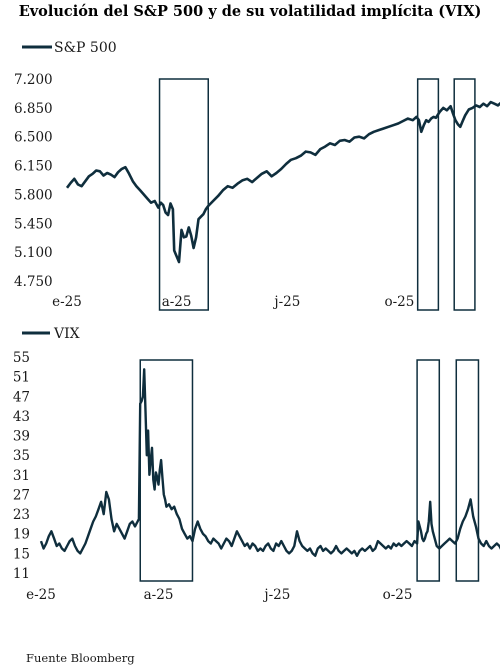 This screenshot has height=669, width=500. What do you see at coordinates (21, 417) in the screenshot?
I see `vix-ytick-label: 43` at bounding box center [21, 417].